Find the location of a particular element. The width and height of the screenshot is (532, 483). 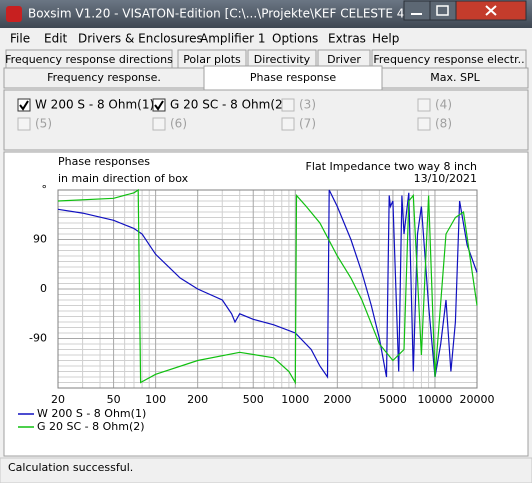

chart-subtitle: in main direction of box is located at coordinates (123, 178).